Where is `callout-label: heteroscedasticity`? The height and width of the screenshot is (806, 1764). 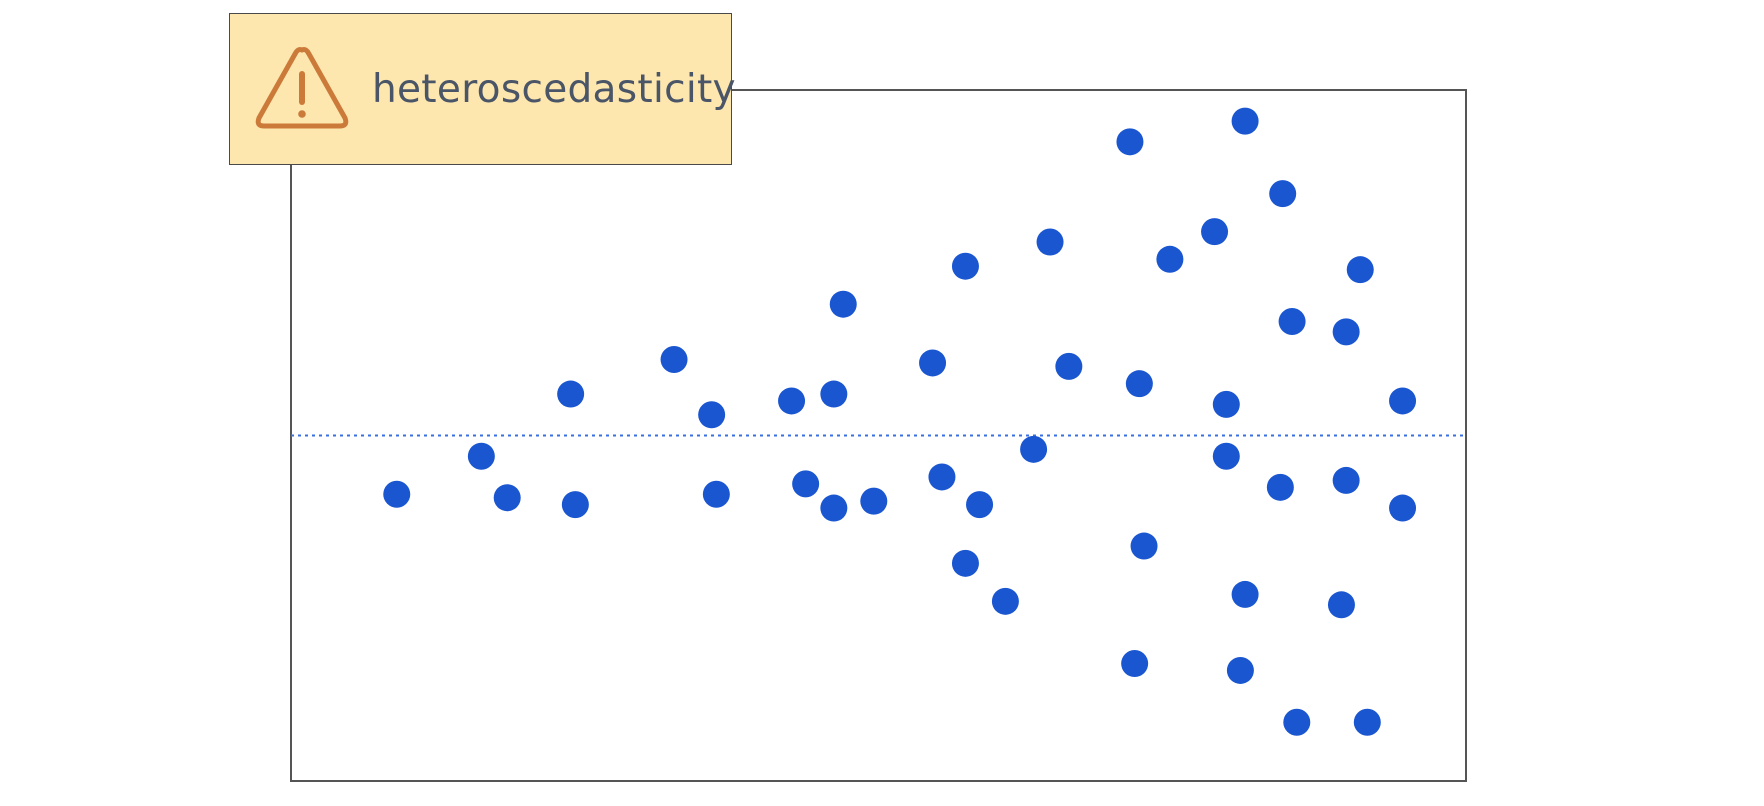 callout-label: heteroscedasticity is located at coordinates (554, 89).